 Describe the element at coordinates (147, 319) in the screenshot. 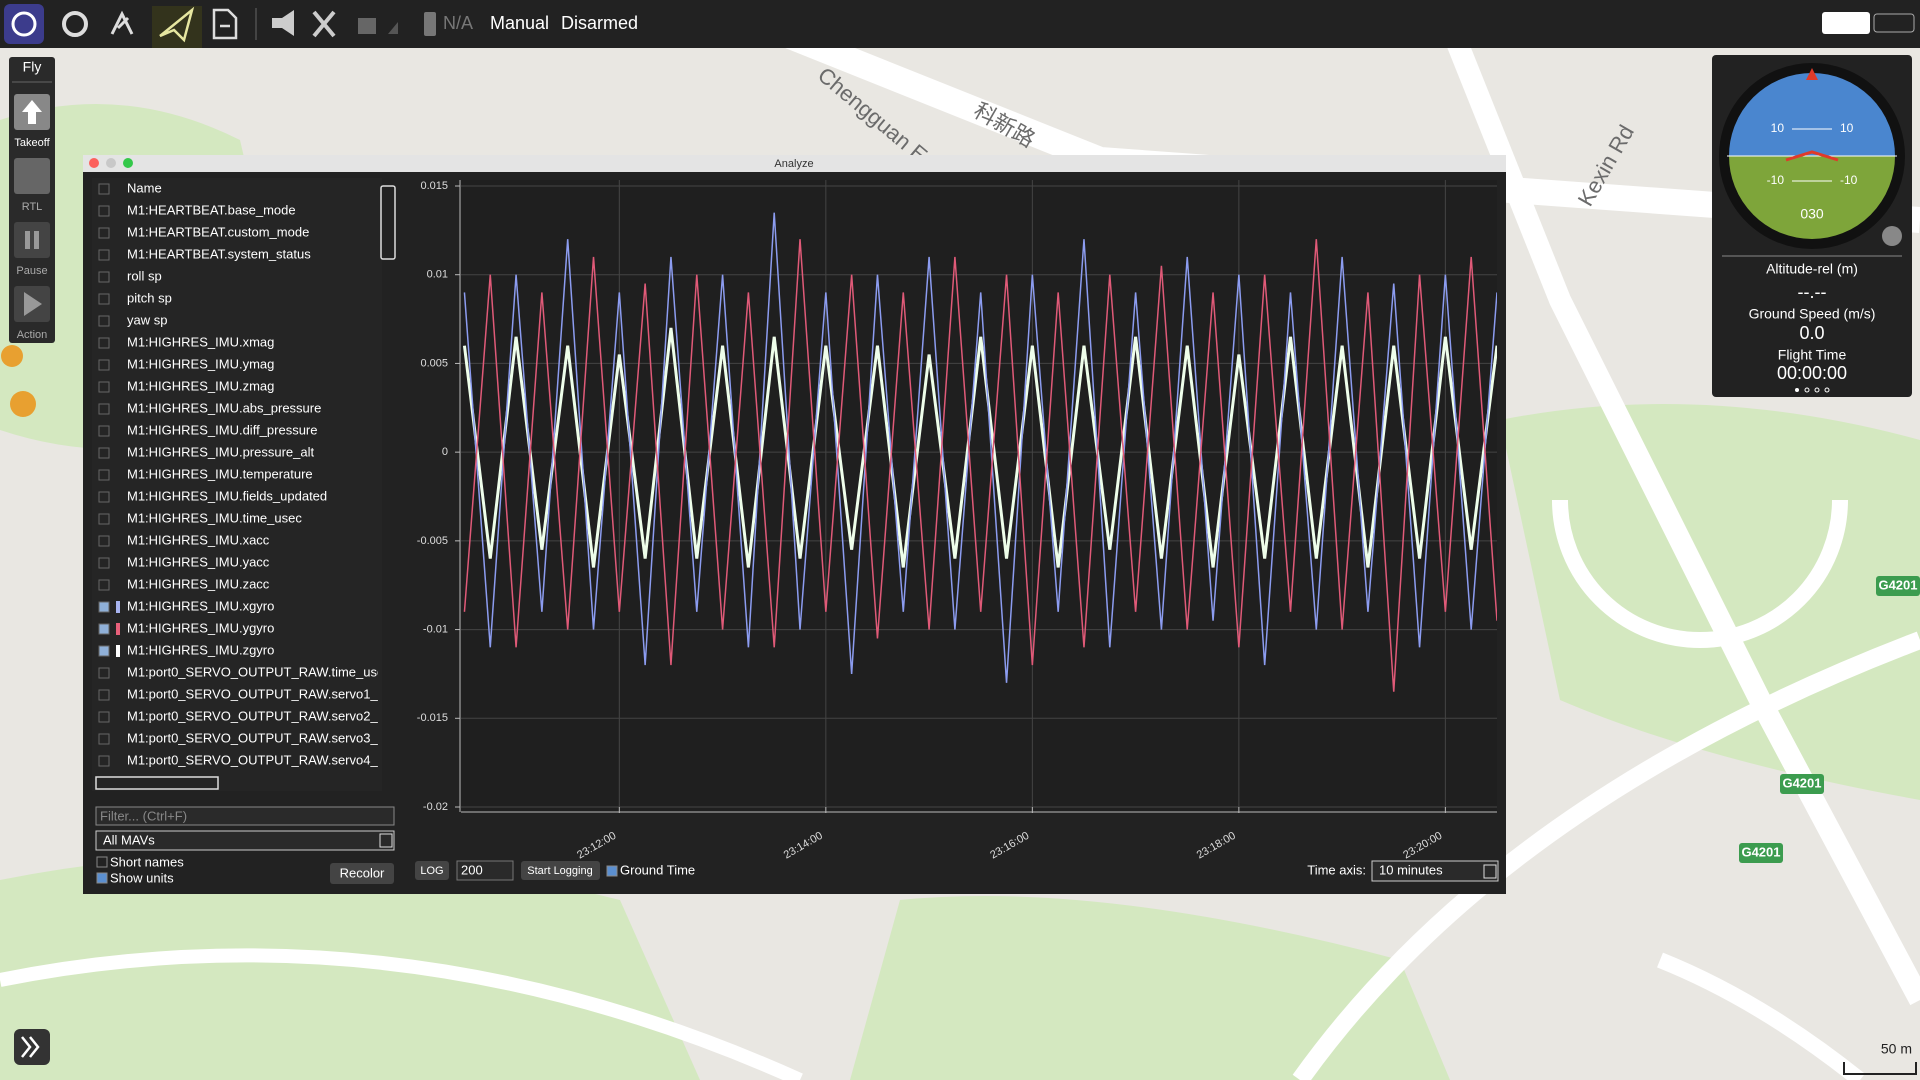

I see `item-label: yaw sp` at that location.